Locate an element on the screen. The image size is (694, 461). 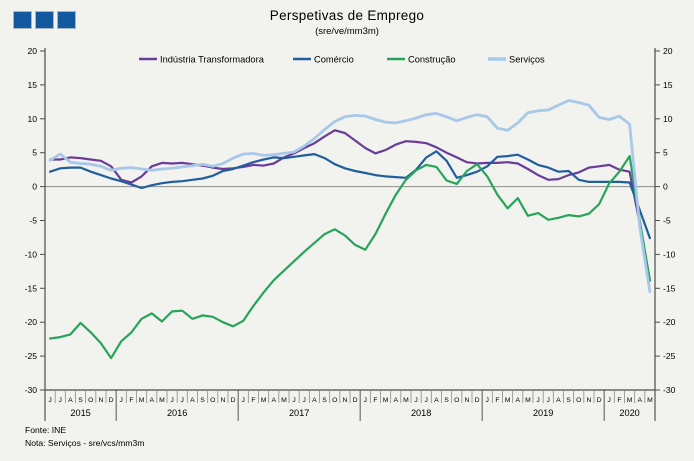
source-note: Fonte: INE is located at coordinates (46, 430).